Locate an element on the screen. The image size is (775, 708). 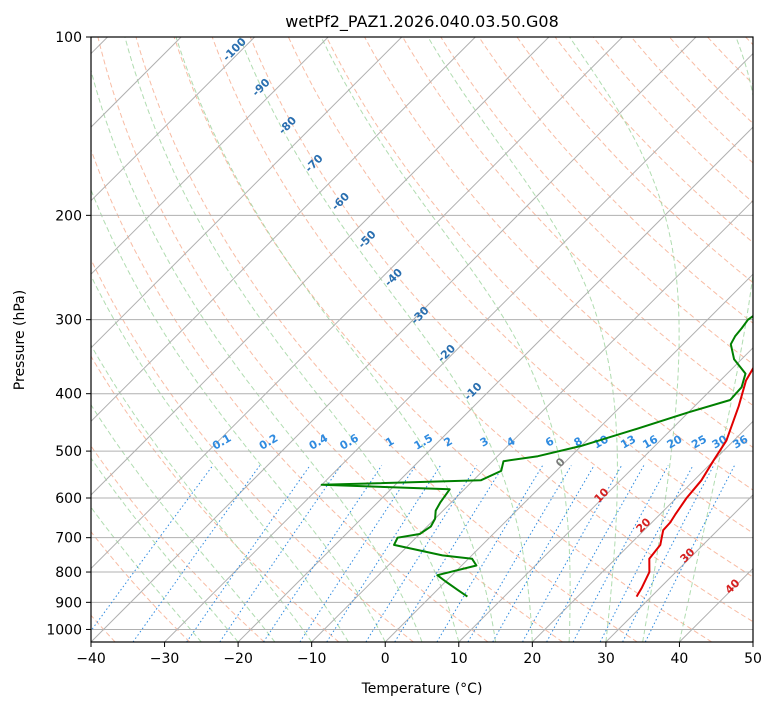
x-tick-label: −30 is located at coordinates (165, 659).